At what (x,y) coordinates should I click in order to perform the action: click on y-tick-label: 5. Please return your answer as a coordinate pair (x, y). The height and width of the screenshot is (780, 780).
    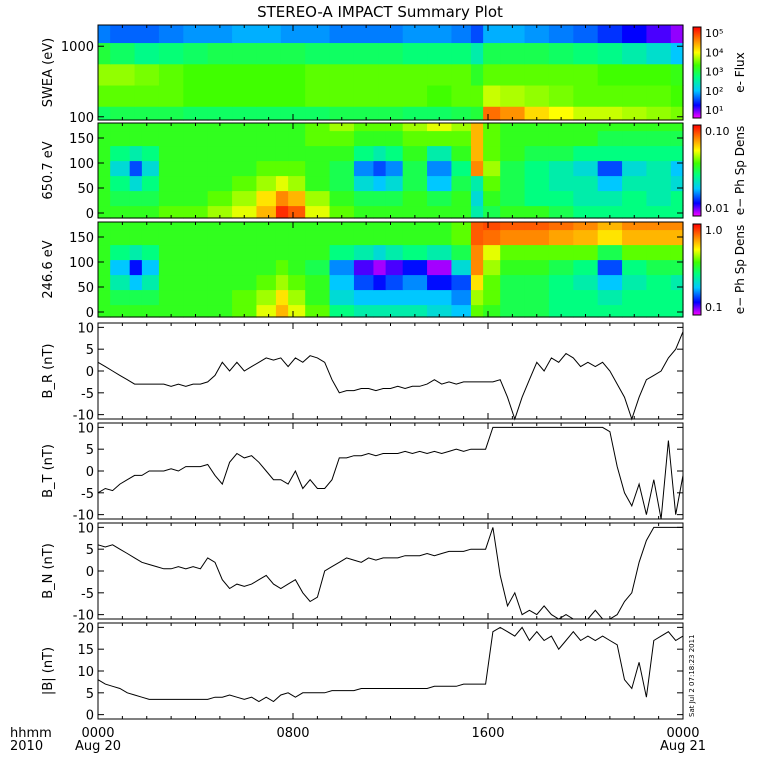
    Looking at the image, I should click on (90, 450).